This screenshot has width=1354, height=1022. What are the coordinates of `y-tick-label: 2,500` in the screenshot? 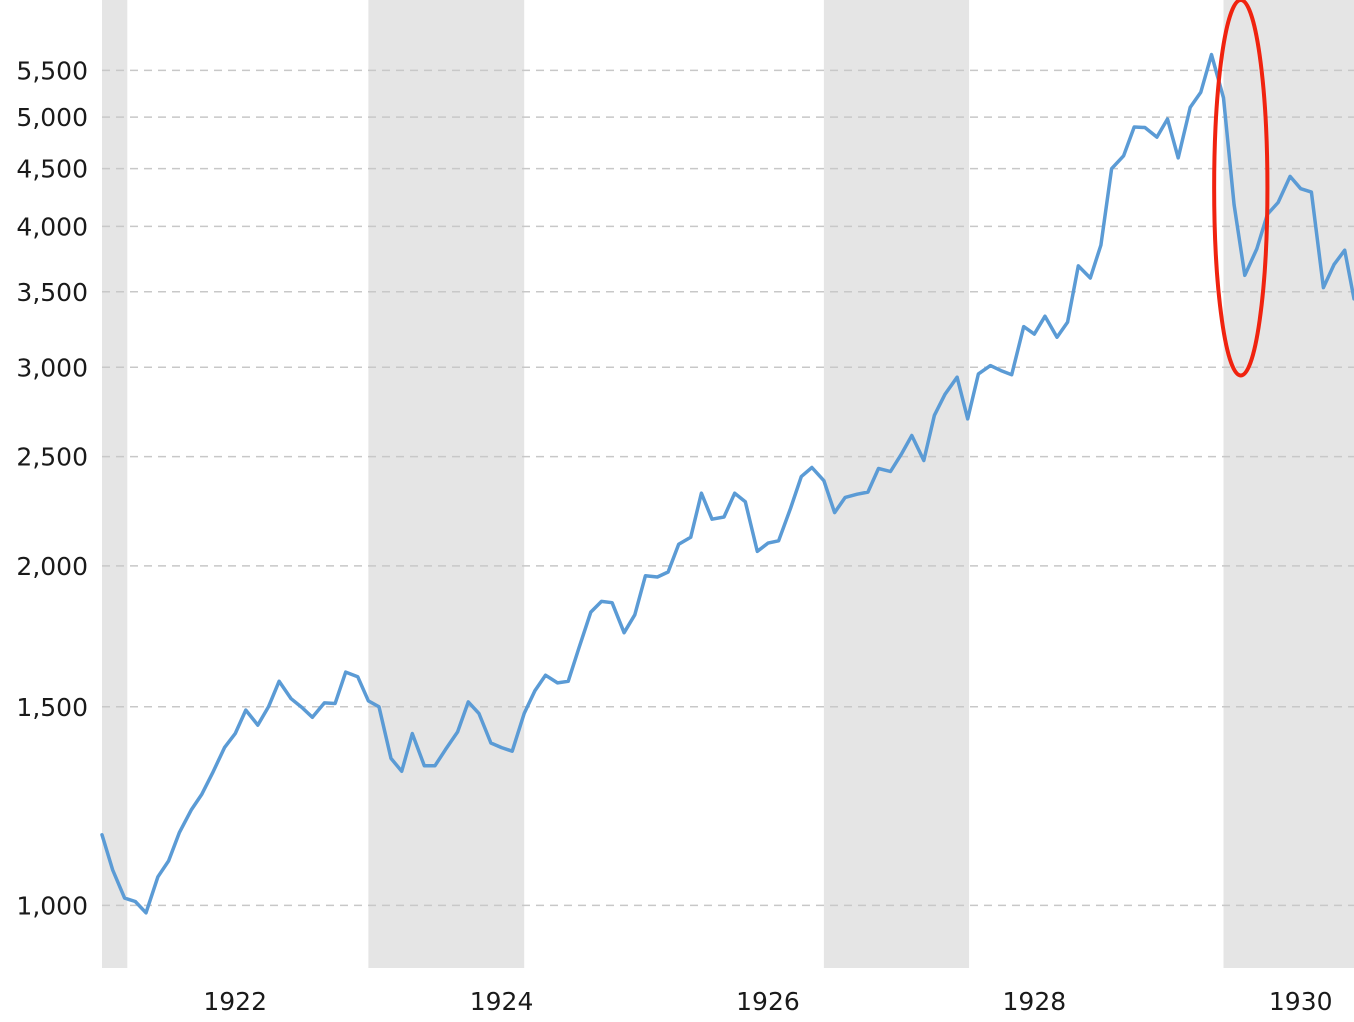 It's located at (52, 457).